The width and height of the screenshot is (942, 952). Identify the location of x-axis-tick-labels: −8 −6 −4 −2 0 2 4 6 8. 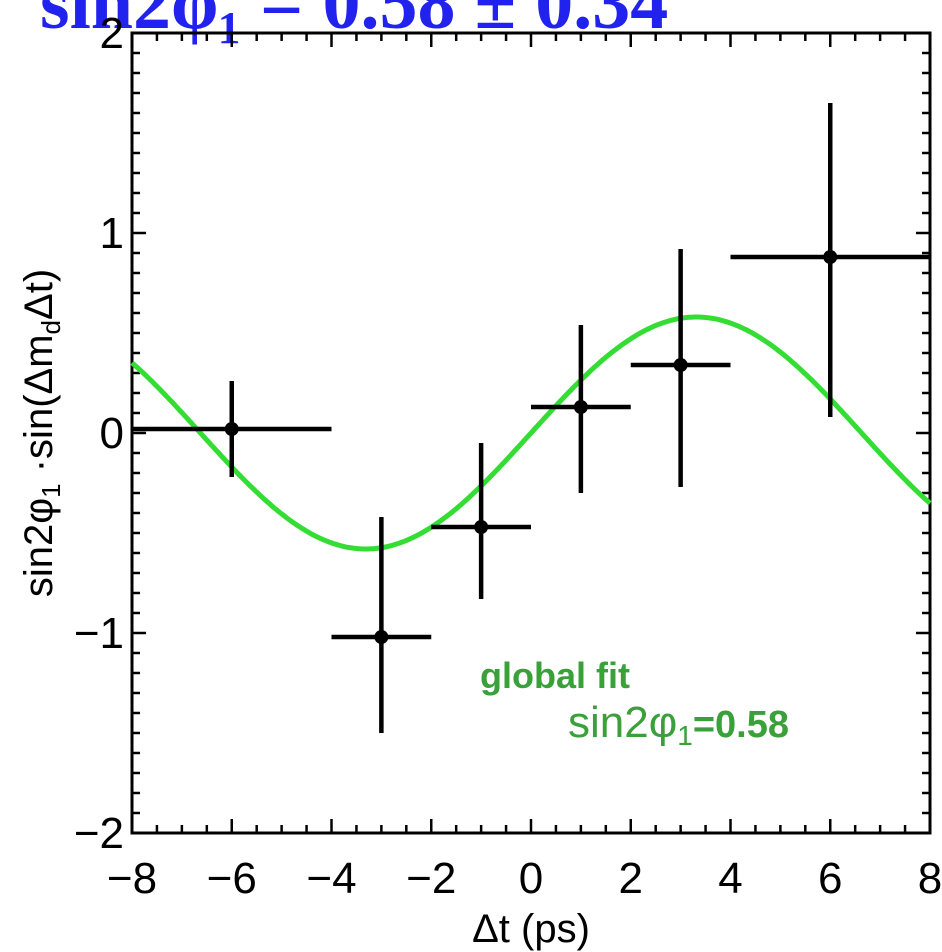
(524, 878).